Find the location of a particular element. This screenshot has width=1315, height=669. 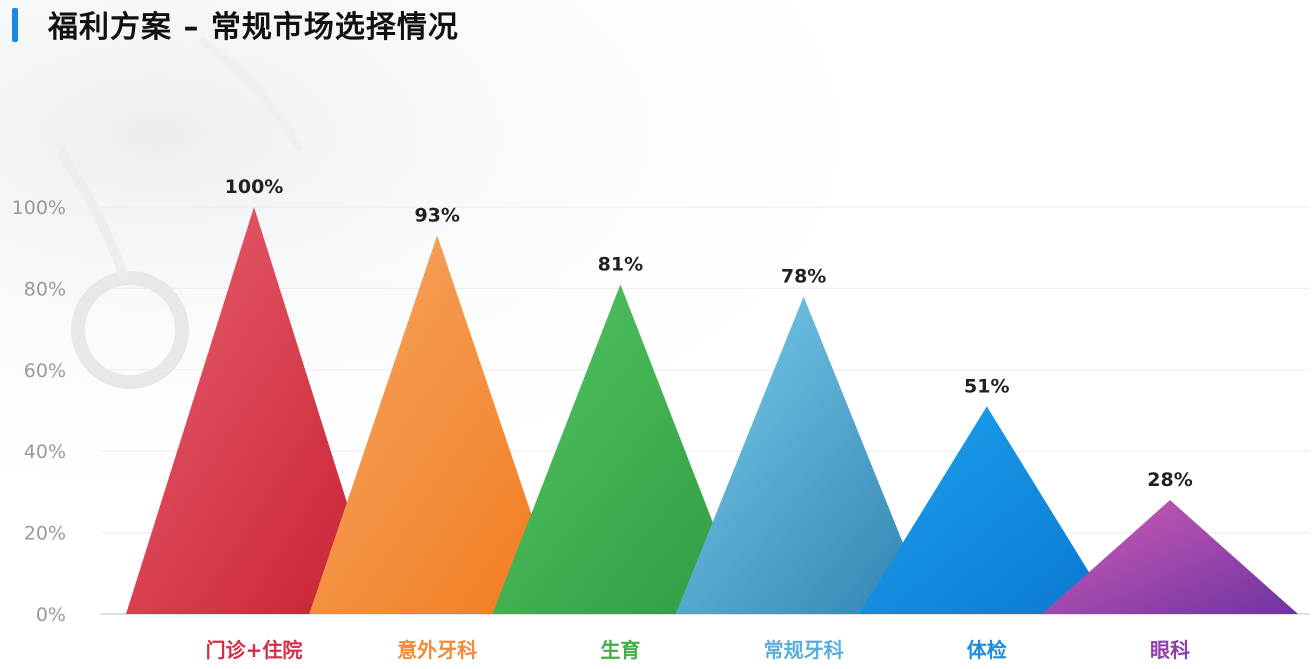

data-label: 51% is located at coordinates (986, 386).